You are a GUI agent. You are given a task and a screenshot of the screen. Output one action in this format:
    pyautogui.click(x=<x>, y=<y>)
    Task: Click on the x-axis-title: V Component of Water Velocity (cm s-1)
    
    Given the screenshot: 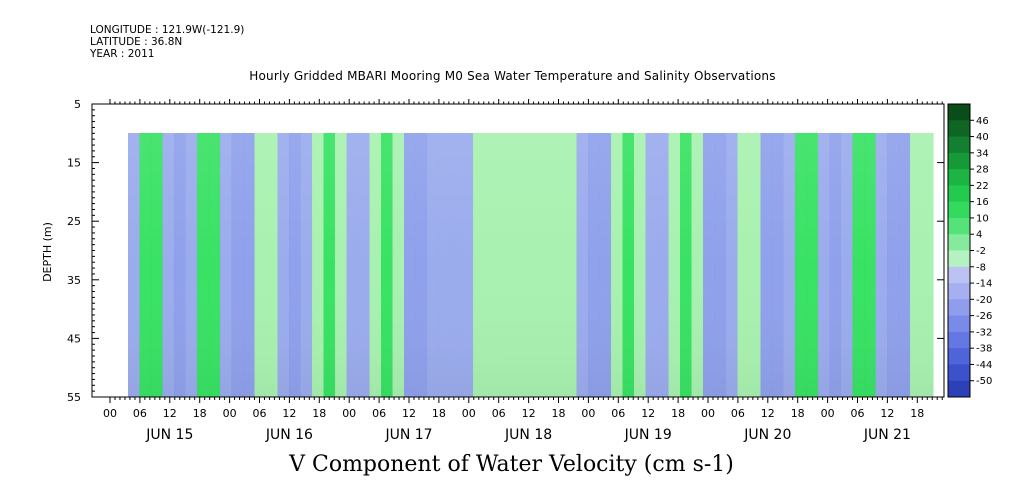 What is the action you would take?
    pyautogui.click(x=511, y=464)
    